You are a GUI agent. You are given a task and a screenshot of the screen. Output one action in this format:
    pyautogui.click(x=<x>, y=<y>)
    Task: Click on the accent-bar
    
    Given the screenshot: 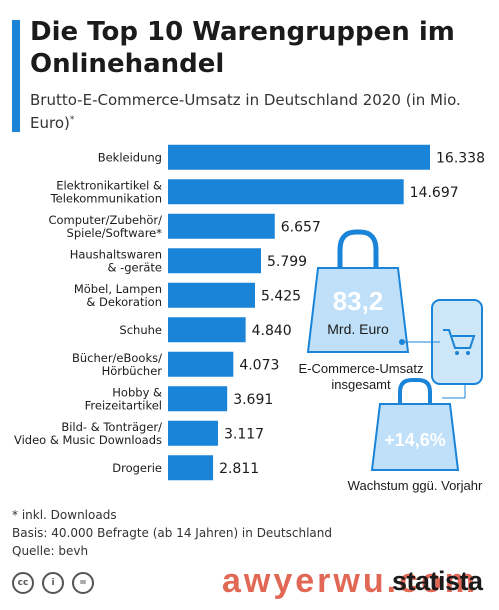 What is the action you would take?
    pyautogui.click(x=16, y=76)
    